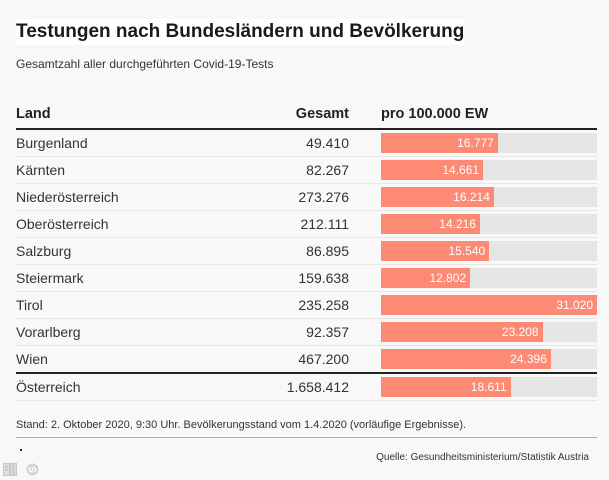 This screenshot has width=609, height=480. Describe the element at coordinates (323, 359) in the screenshot. I see `cell-gesamt: 467.200` at that location.